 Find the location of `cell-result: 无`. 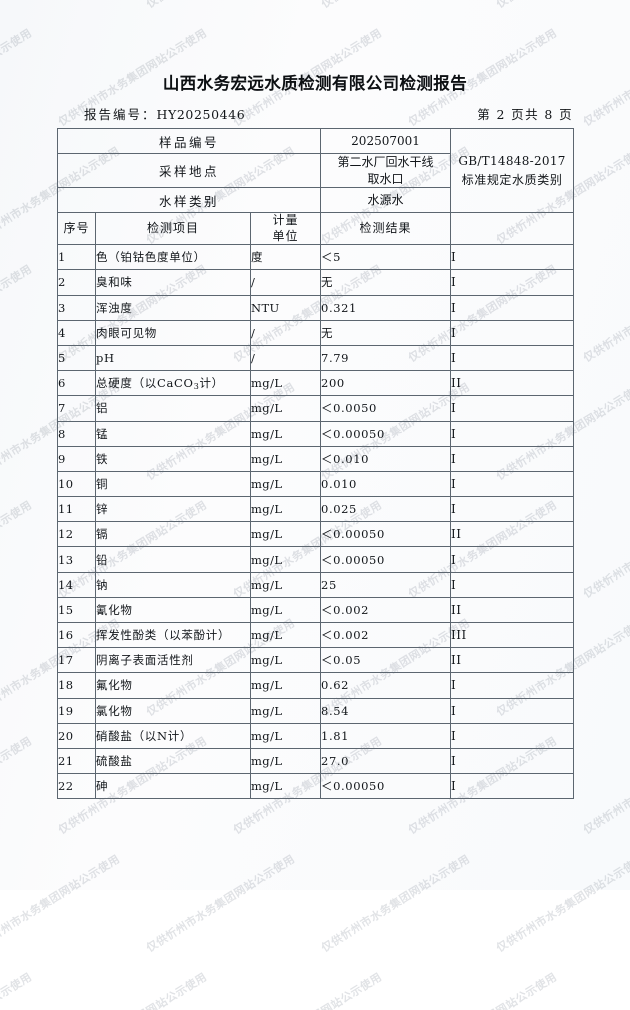

cell-result: 无 is located at coordinates (386, 282).